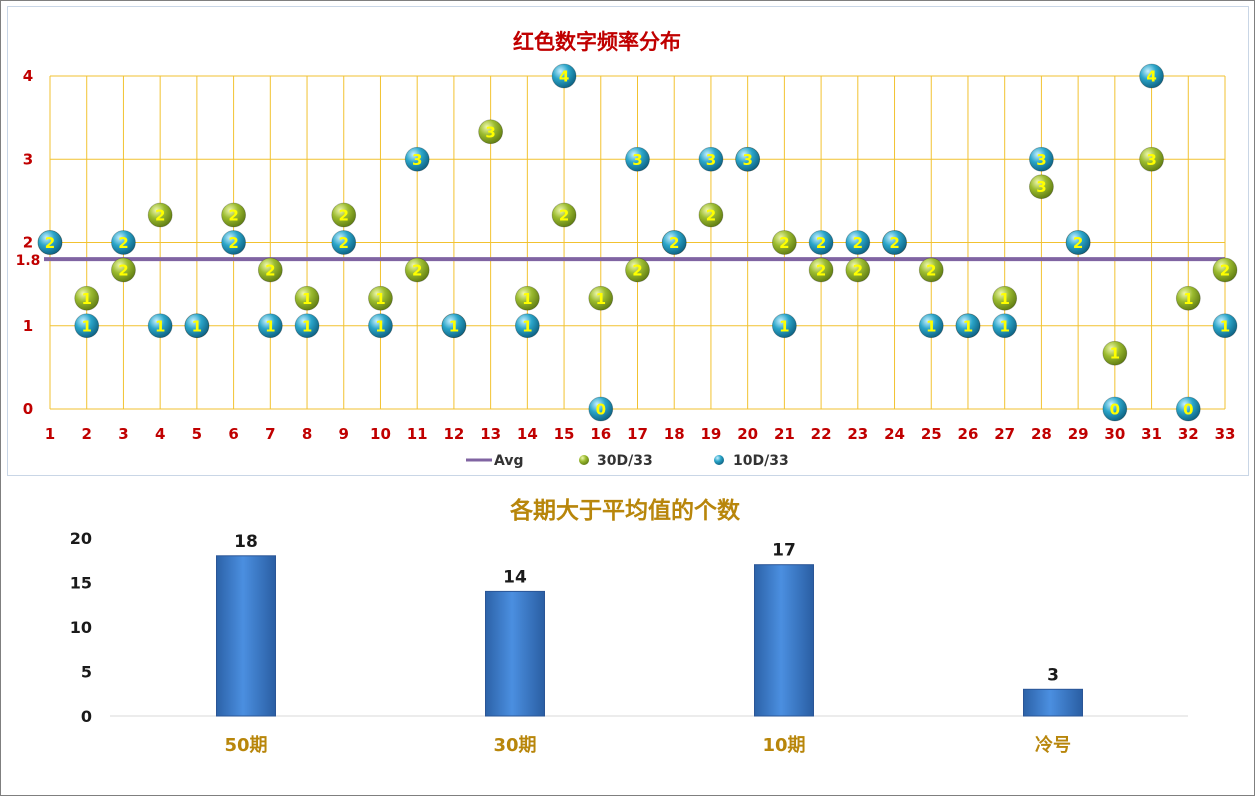  Describe the element at coordinates (783, 745) in the screenshot. I see `bar-category-label: 10期` at that location.